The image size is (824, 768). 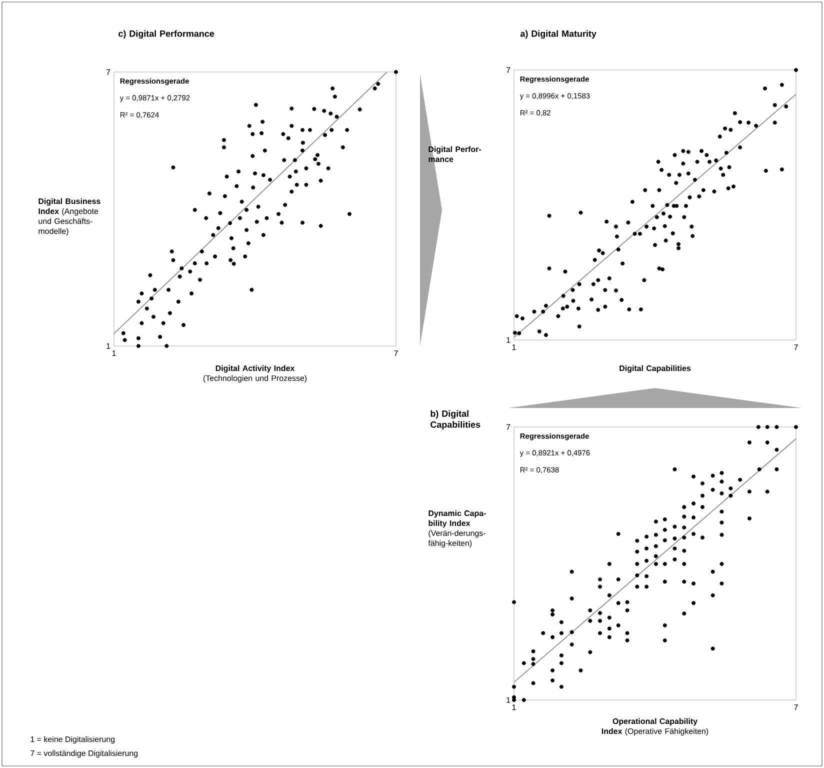 What do you see at coordinates (166, 34) in the screenshot?
I see `chart-title: c) Digital Performance` at bounding box center [166, 34].